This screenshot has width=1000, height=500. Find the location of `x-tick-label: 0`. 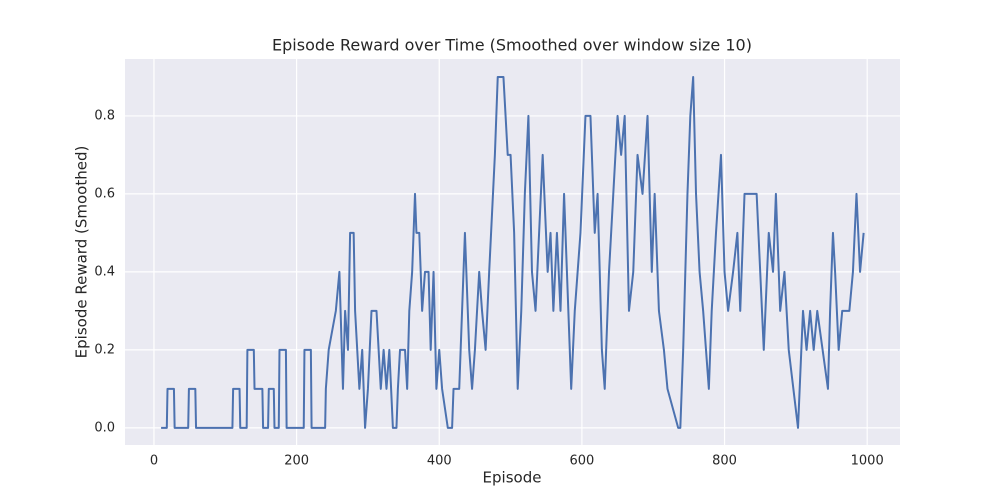

x-tick-label: 0 is located at coordinates (154, 461).